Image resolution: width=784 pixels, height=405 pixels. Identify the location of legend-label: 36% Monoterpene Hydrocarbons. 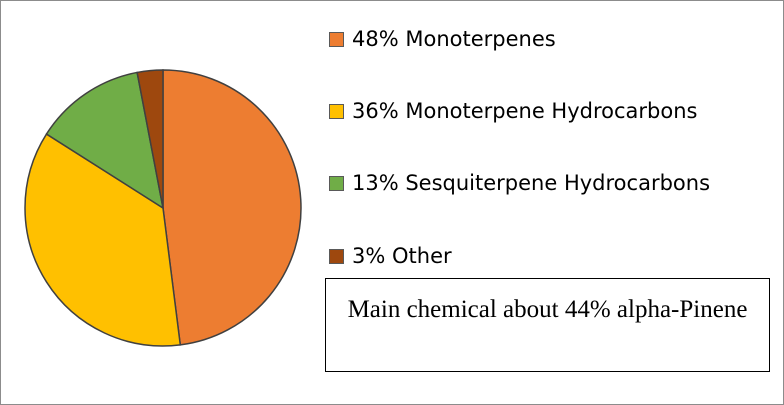
(525, 111).